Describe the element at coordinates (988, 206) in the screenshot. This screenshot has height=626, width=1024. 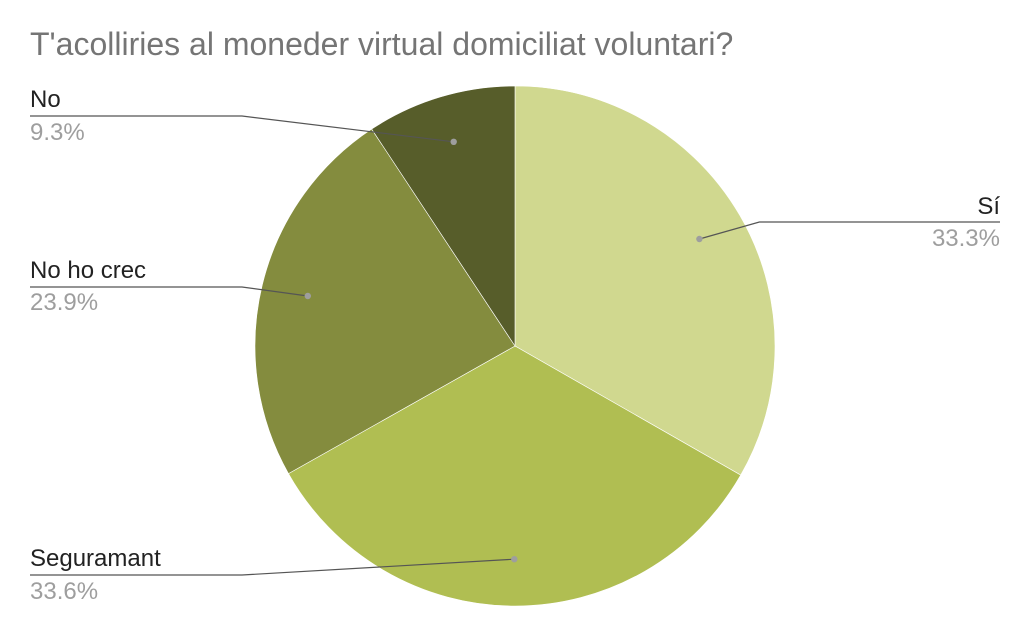
I see `slice-label: Sí` at that location.